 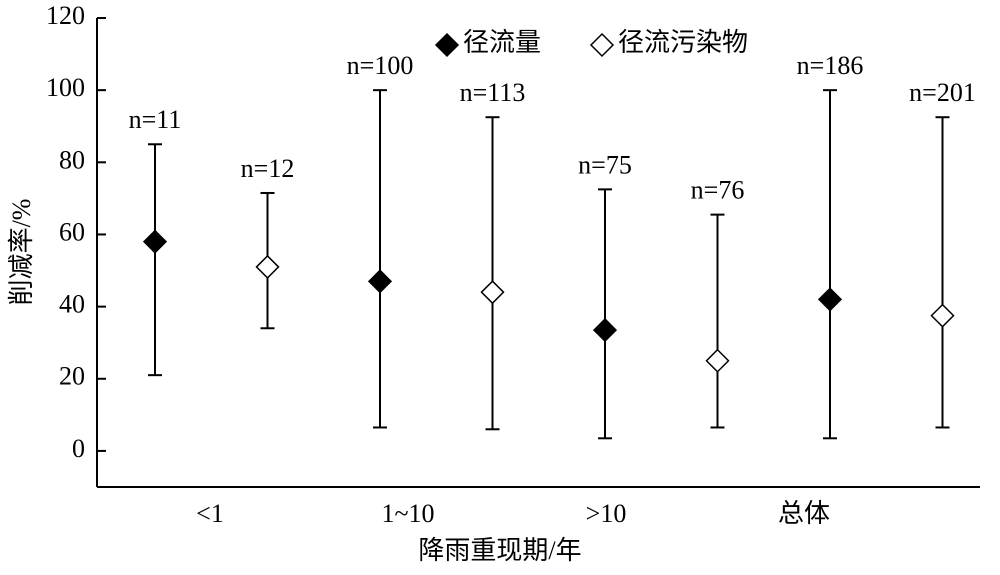 What do you see at coordinates (210, 513) in the screenshot?
I see `x-tick-label: <1` at bounding box center [210, 513].